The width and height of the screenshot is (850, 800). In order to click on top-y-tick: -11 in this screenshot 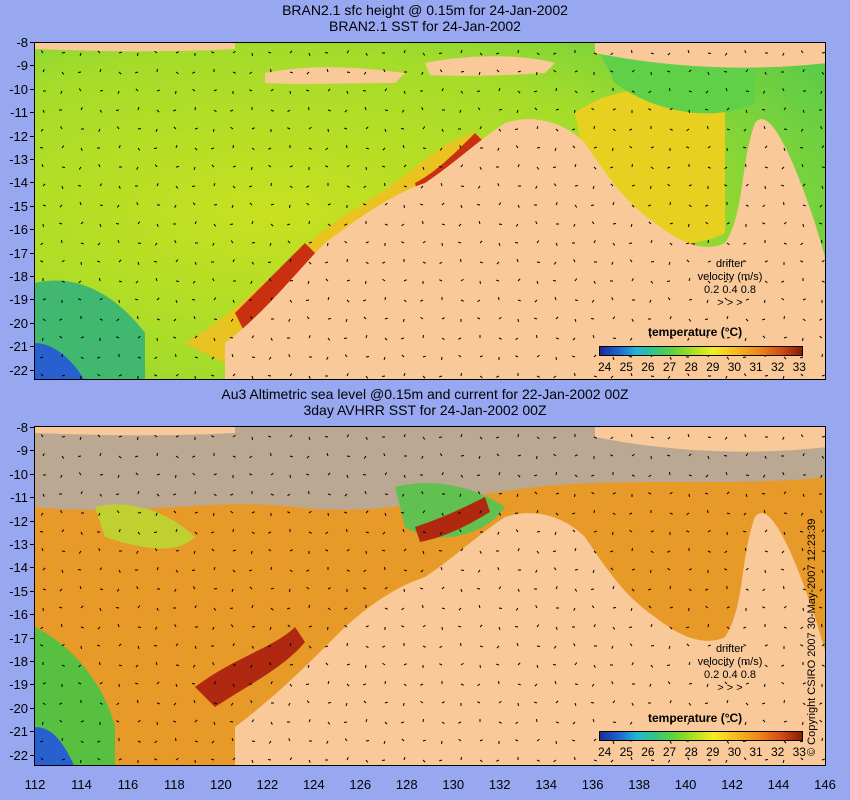, I will do `click(18, 112)`.